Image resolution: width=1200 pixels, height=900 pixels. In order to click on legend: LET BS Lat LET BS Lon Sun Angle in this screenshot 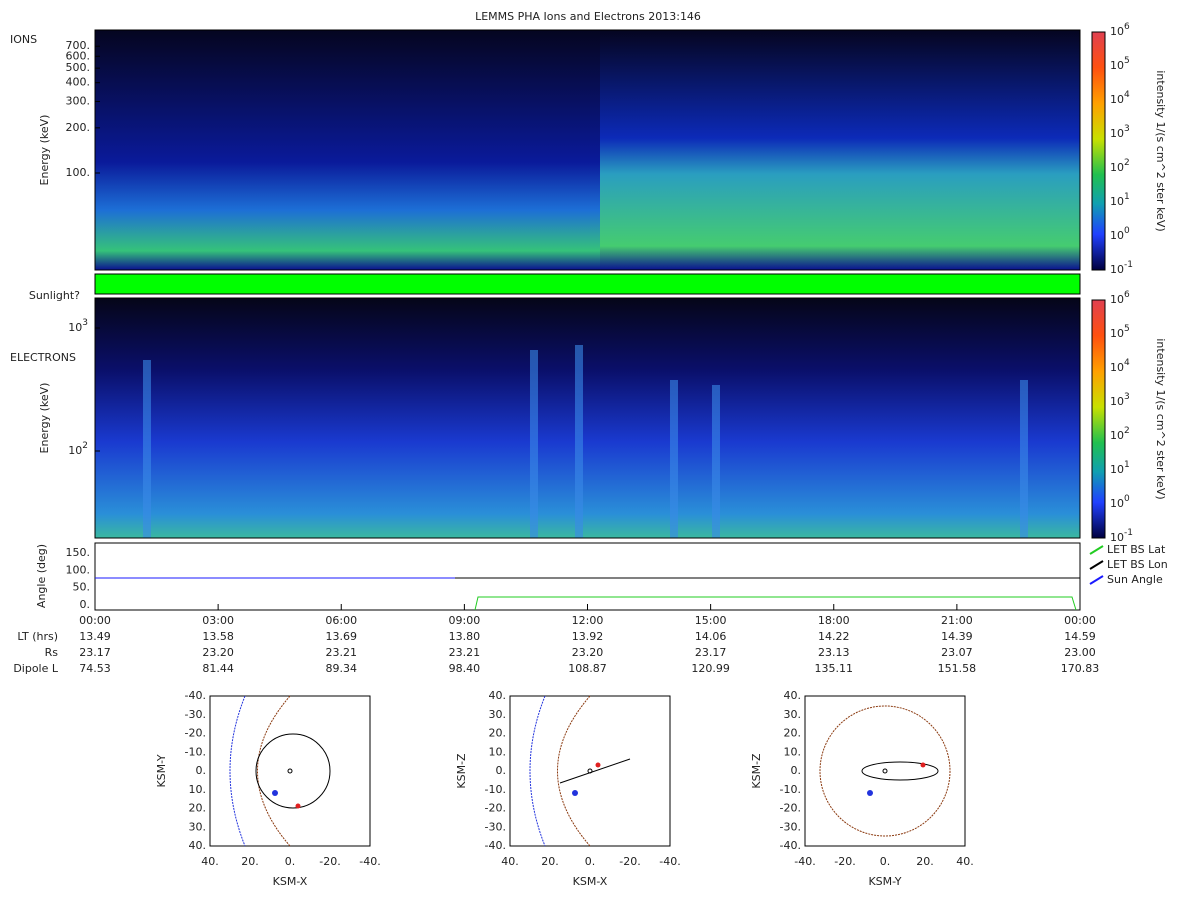, I will do `click(1128, 564)`.